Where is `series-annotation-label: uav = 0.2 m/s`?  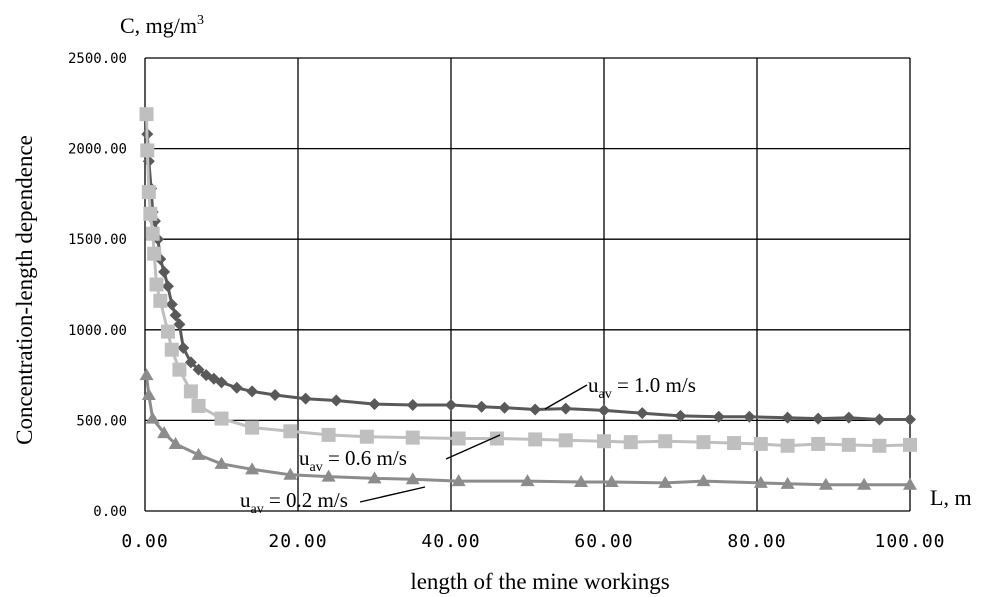
series-annotation-label: uav = 0.2 m/s is located at coordinates (294, 502).